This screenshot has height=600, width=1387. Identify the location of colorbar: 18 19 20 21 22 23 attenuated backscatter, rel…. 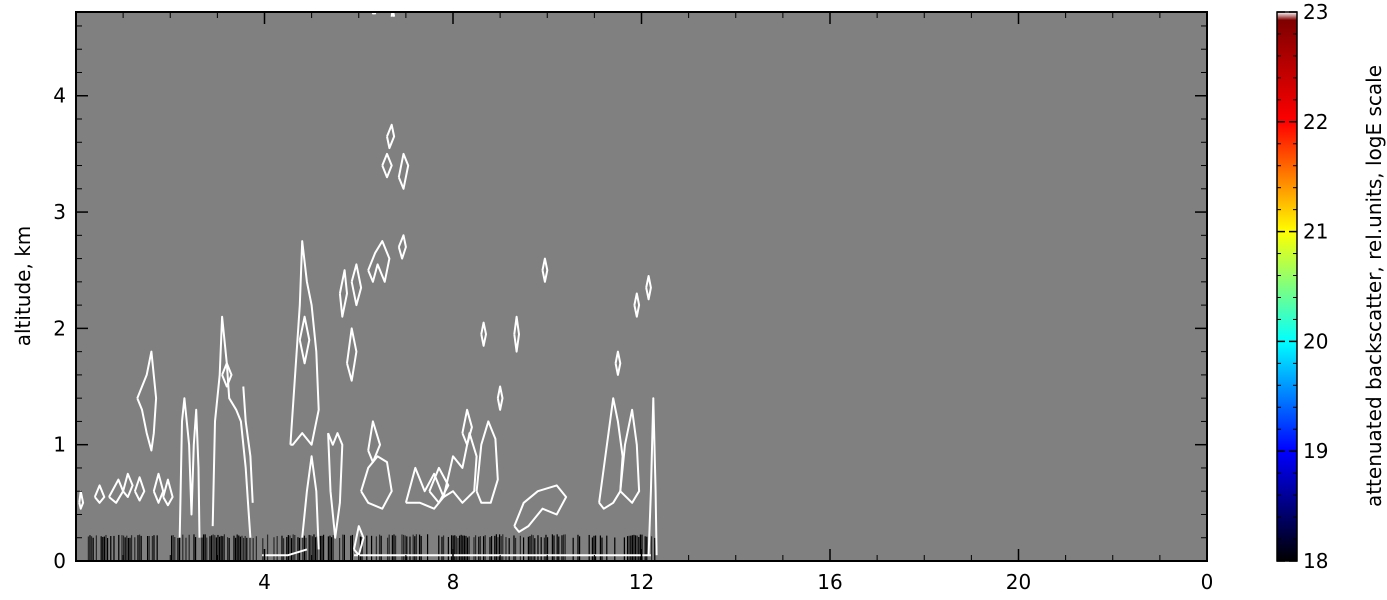
(1331, 286).